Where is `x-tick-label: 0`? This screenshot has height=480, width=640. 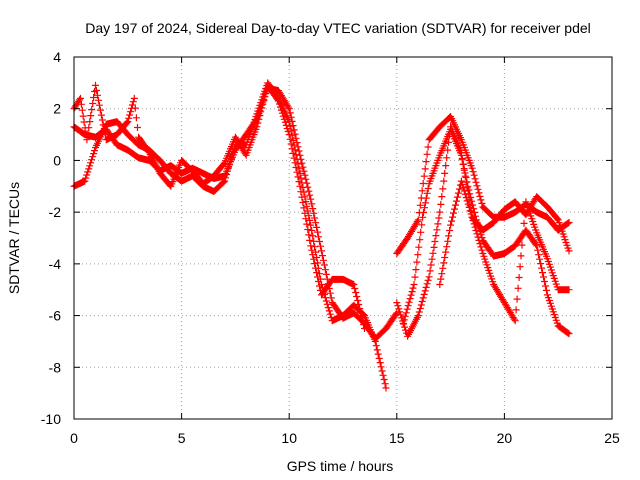
x-tick-label: 0 is located at coordinates (74, 438).